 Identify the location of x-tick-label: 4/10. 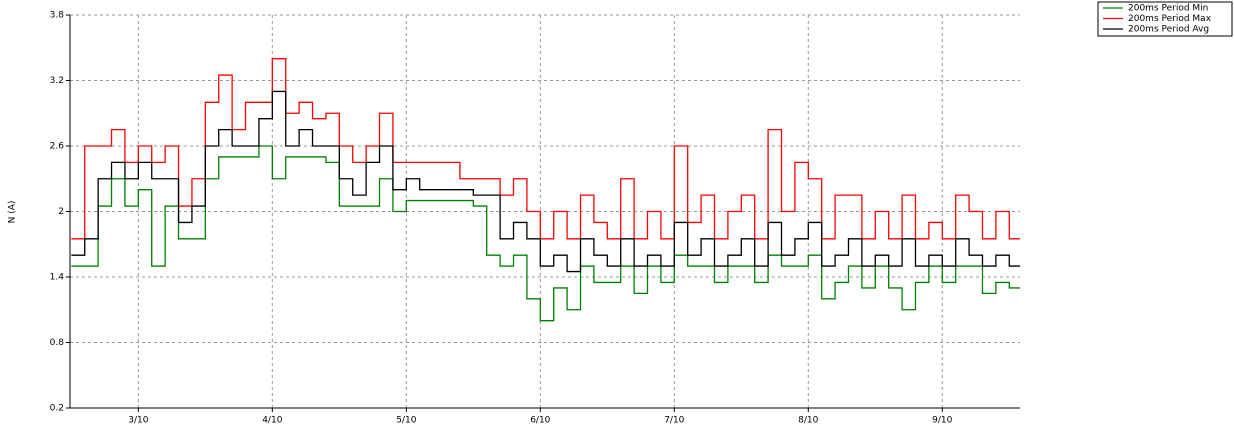
(272, 421).